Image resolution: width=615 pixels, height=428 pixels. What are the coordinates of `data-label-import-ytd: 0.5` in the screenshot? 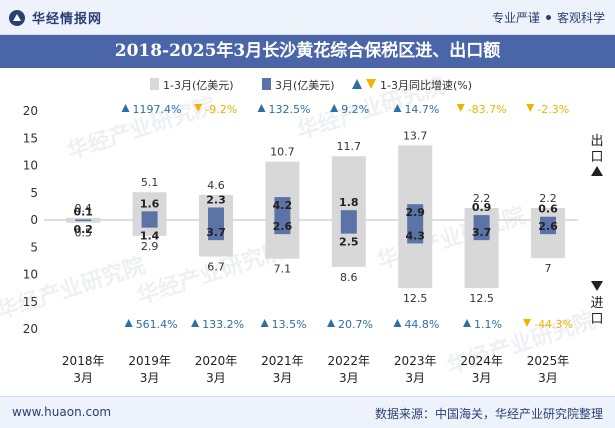 It's located at (83, 233).